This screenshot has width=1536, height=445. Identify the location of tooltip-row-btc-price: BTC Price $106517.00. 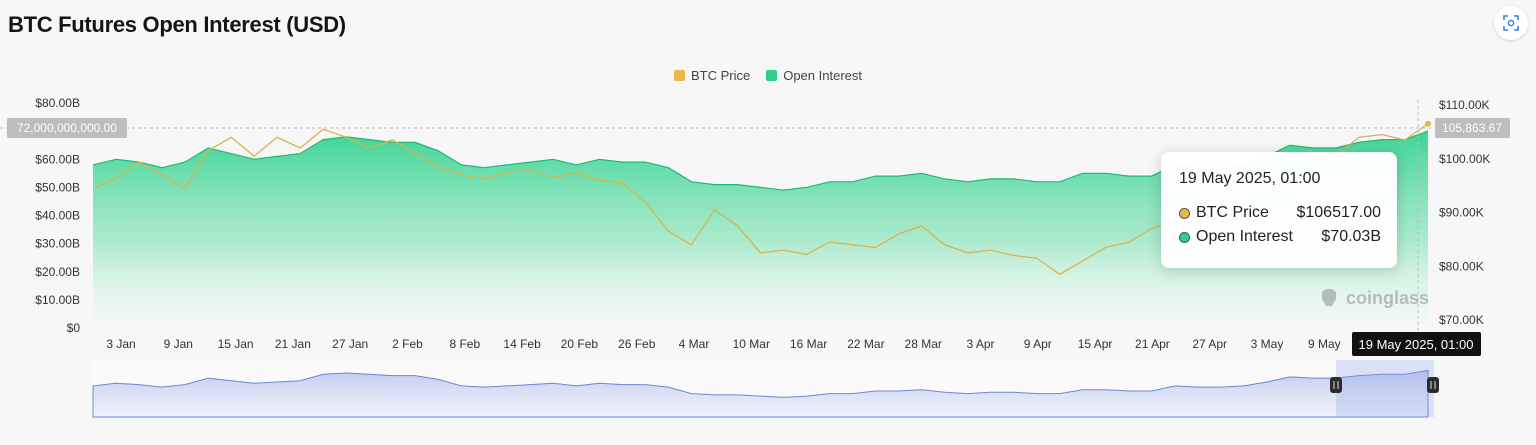
(1280, 213).